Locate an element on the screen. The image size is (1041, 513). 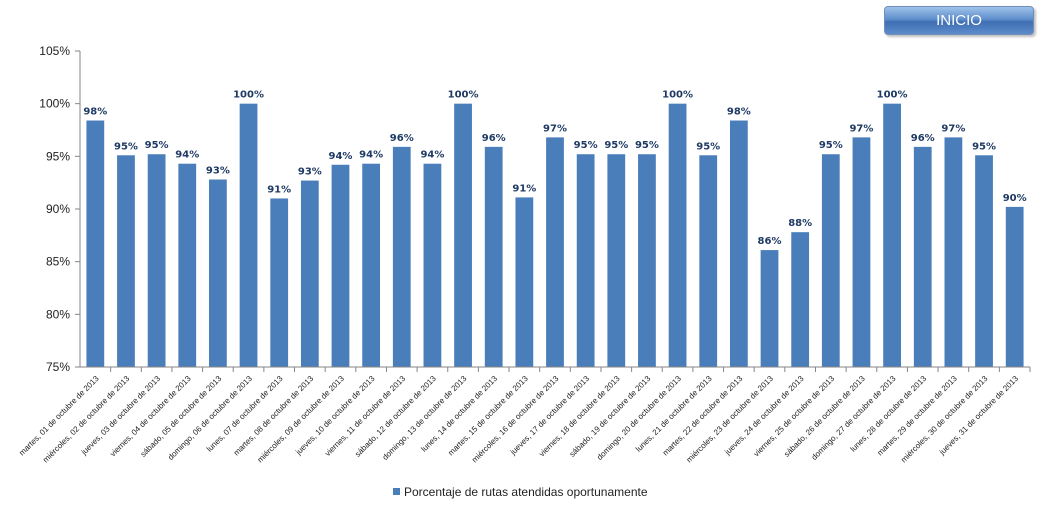
data-label: 86% is located at coordinates (770, 241).